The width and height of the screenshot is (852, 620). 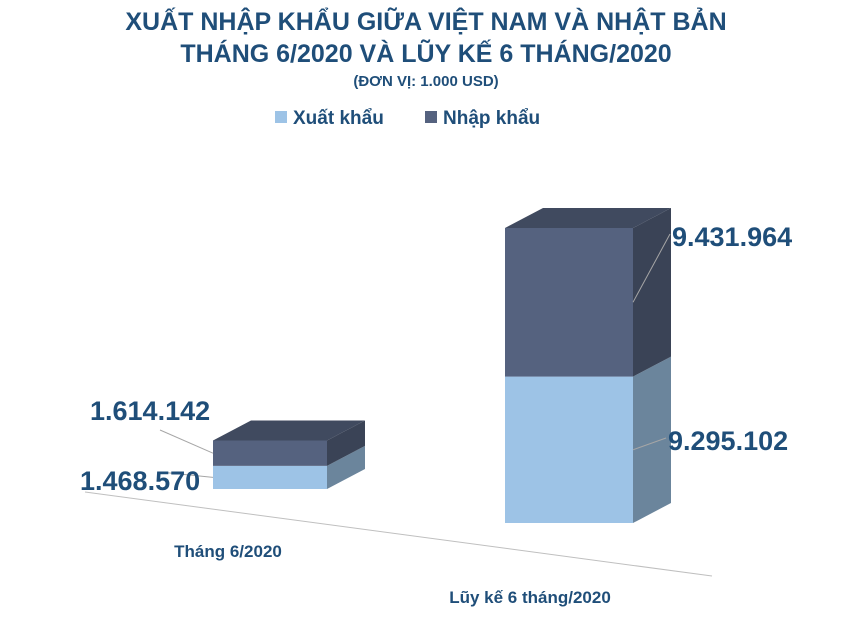 I want to click on chart-subtitle: (ĐƠN VỊ: 1.000 USD), so click(x=425, y=81).